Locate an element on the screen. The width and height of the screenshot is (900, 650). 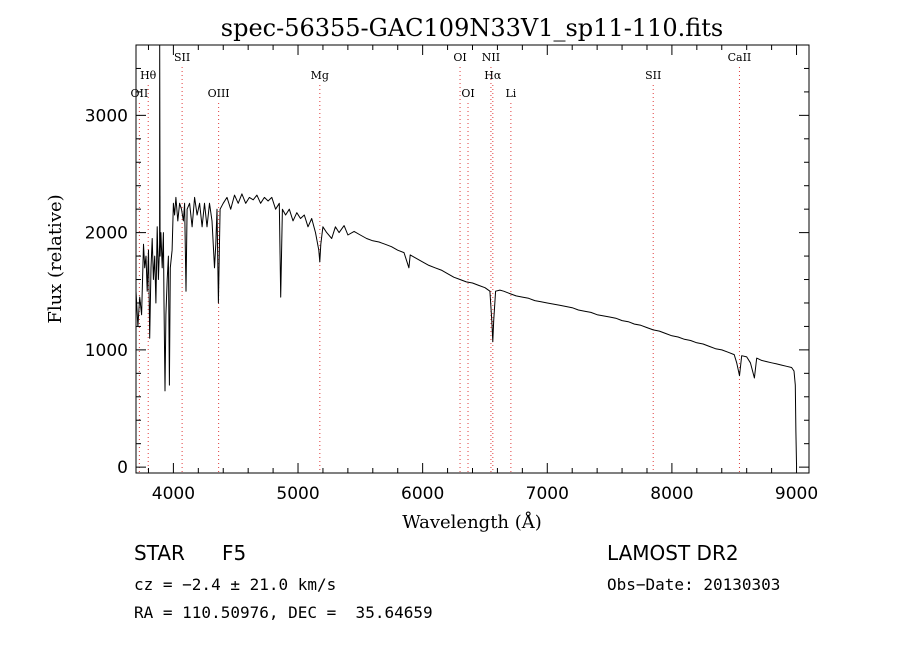
ra-dec-coordinates: RA = 110.50976, DEC = 35.64659 is located at coordinates (283, 612).